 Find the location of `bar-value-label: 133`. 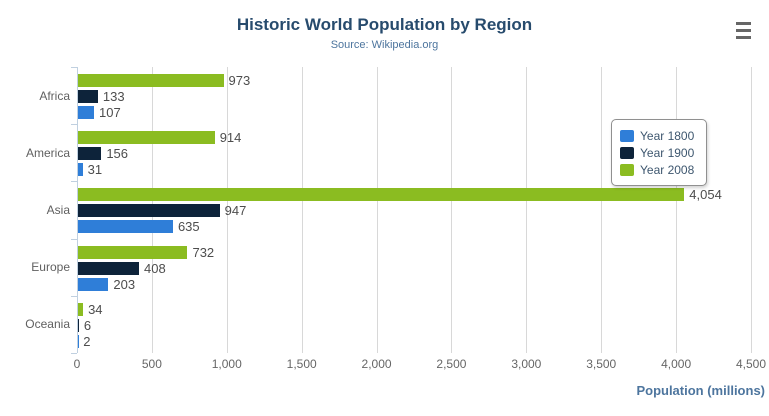

bar-value-label: 133 is located at coordinates (113, 96).